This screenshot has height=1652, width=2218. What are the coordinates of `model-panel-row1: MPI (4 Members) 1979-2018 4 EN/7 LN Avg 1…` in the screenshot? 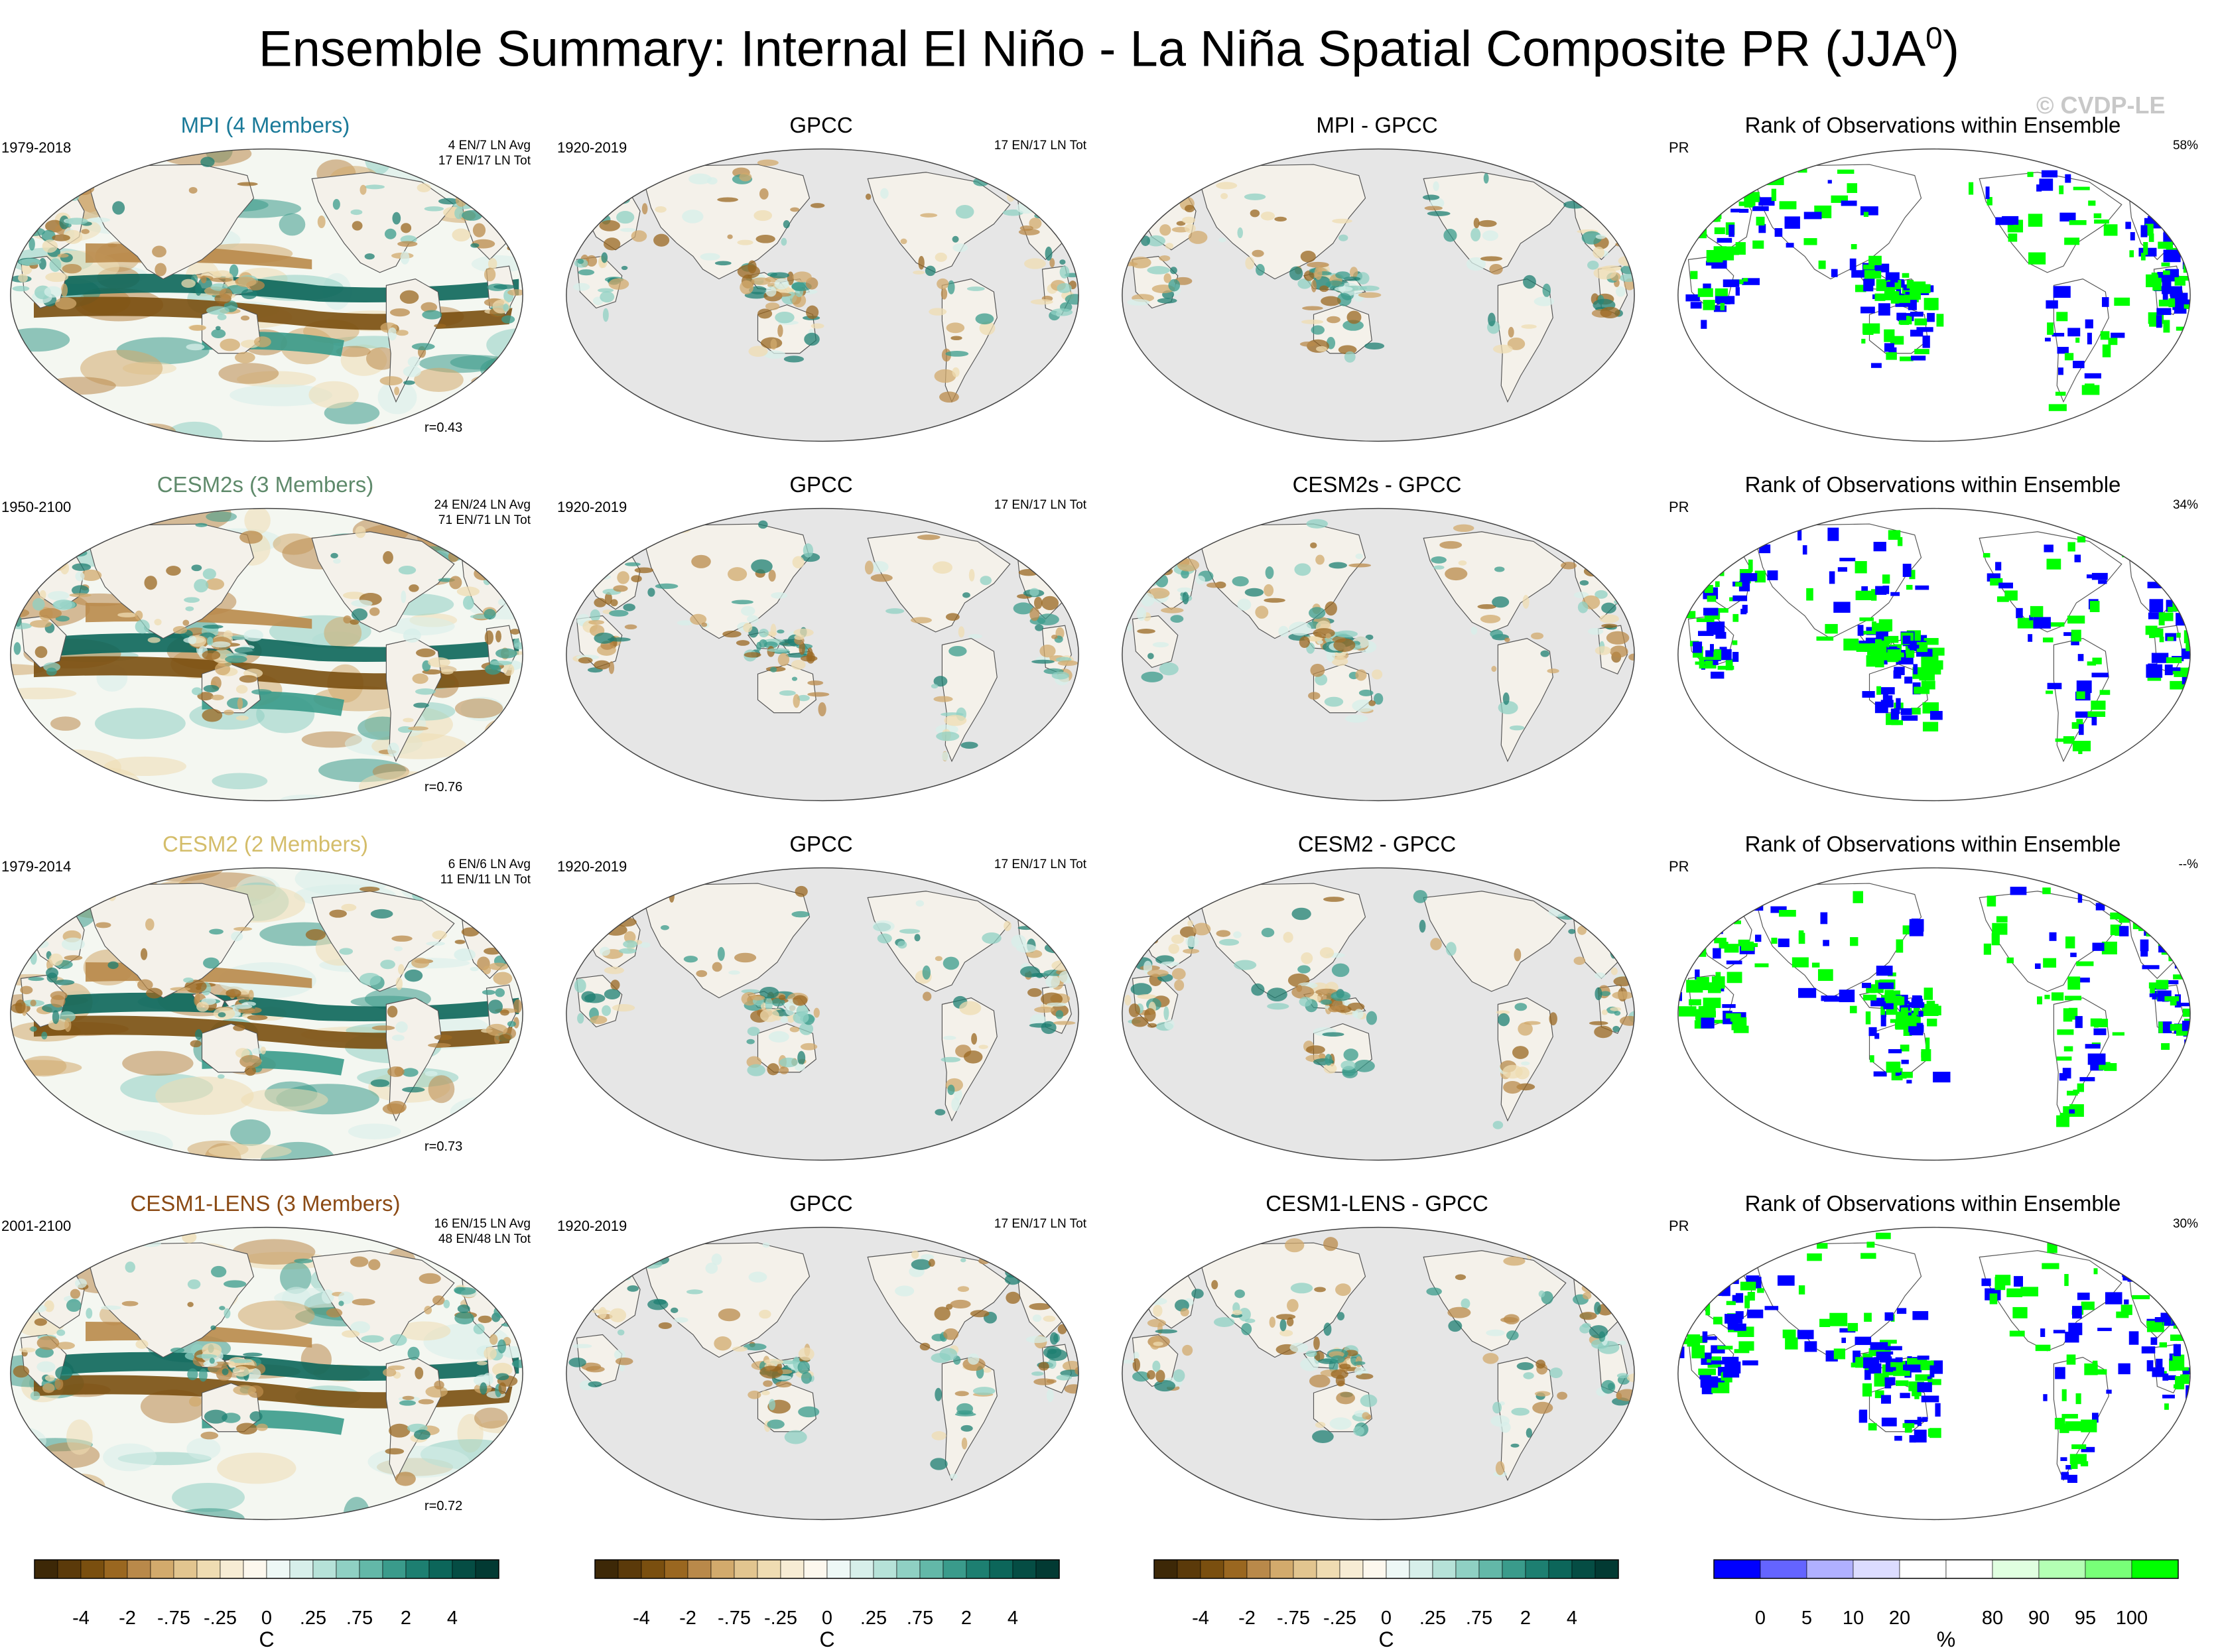 It's located at (265, 288).